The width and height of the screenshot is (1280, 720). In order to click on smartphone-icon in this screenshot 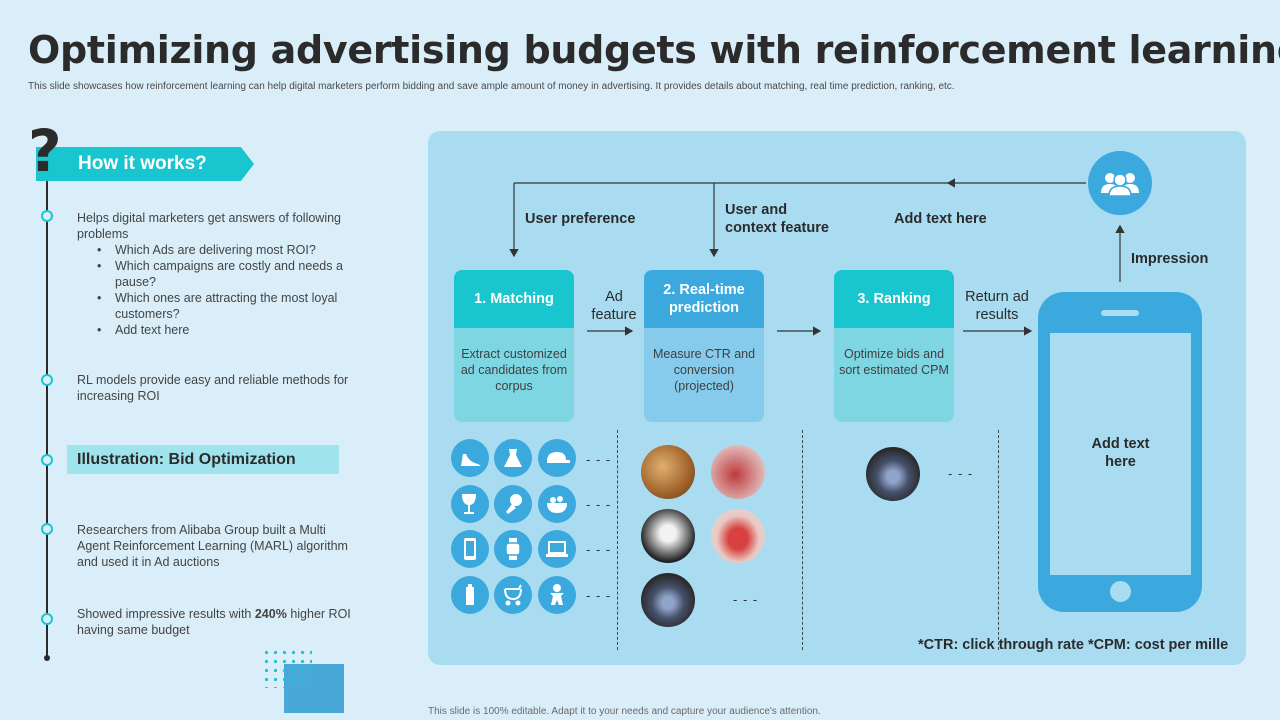, I will do `click(470, 549)`.